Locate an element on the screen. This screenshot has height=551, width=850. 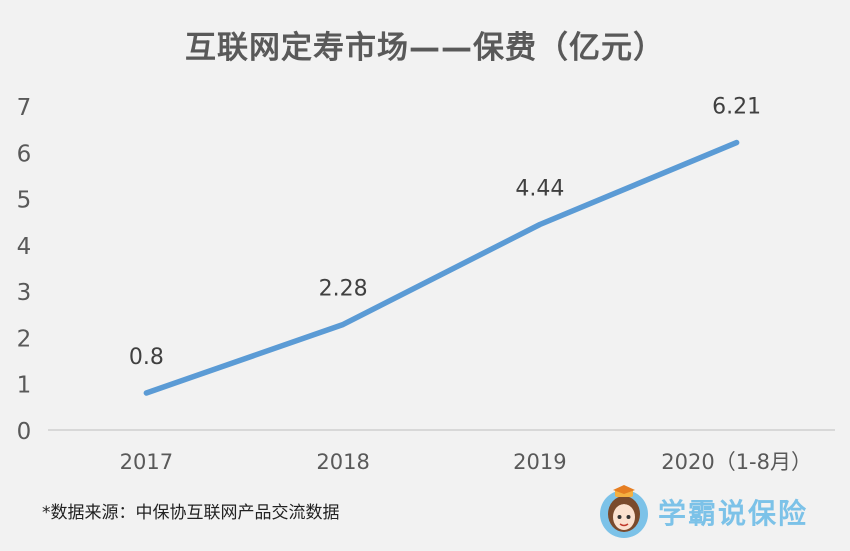
y-tick-label: 1 is located at coordinates (24, 386).